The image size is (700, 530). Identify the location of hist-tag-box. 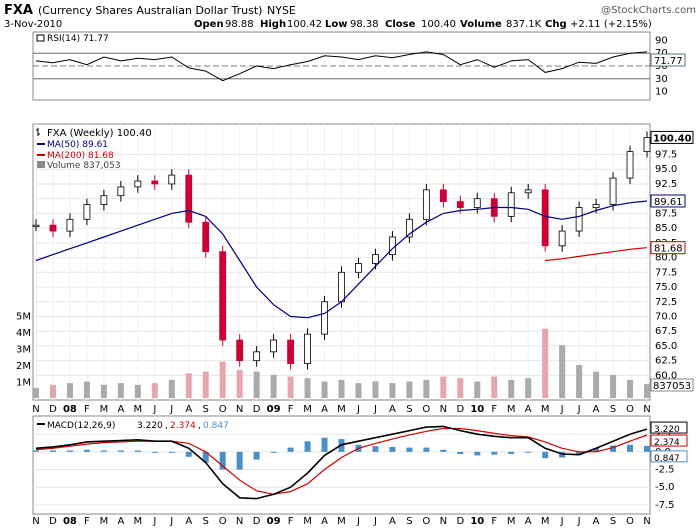
(669, 456).